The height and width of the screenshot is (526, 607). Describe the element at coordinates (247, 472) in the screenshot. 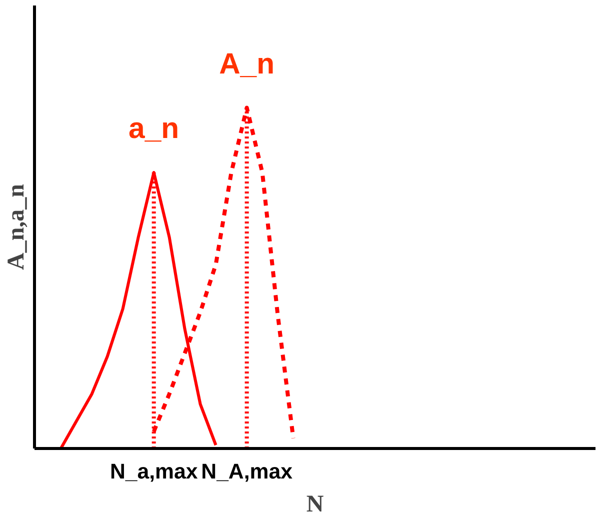

I see `x-tick-label: N_A,max` at that location.